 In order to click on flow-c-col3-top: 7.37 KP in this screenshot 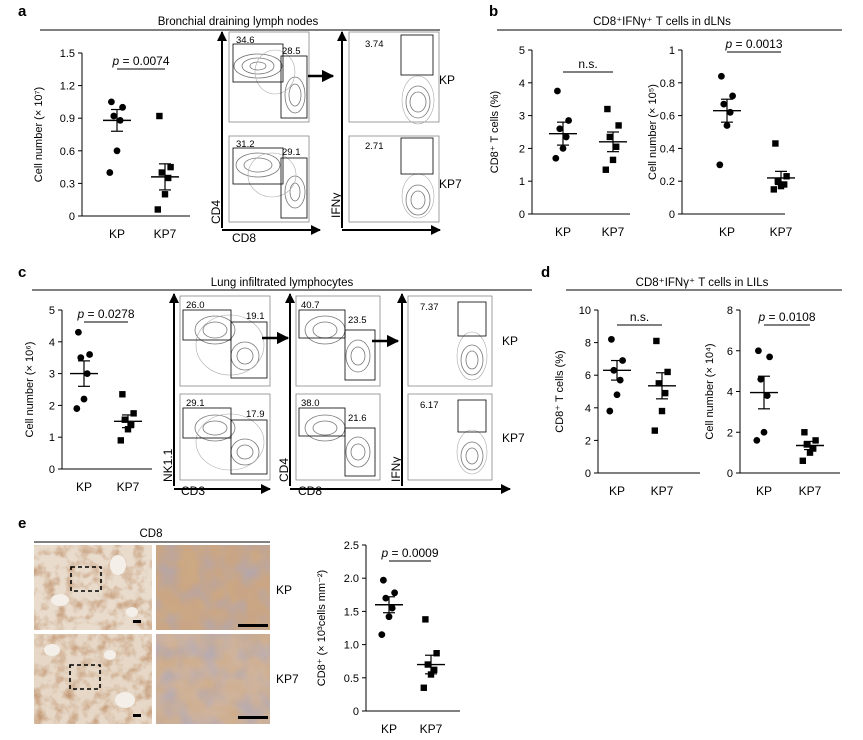, I will do `click(462, 341)`.